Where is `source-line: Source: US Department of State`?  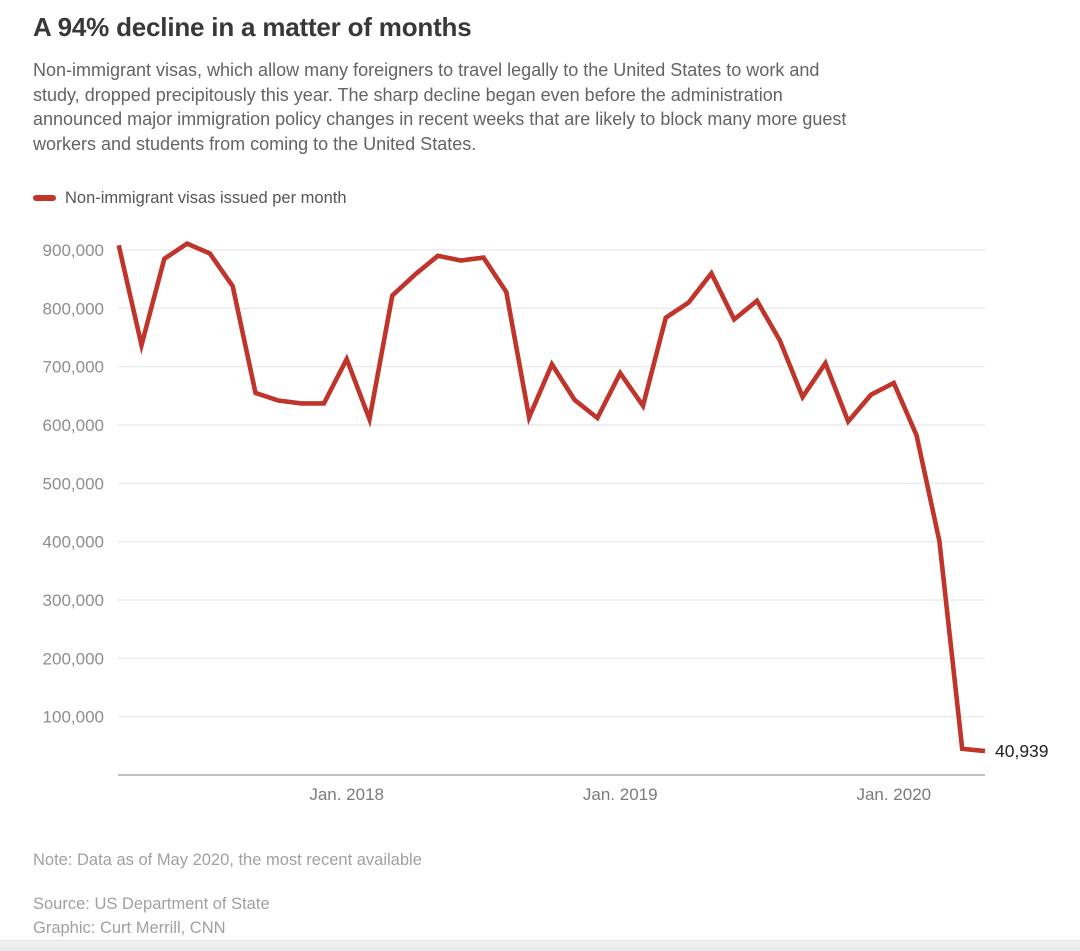 source-line: Source: US Department of State is located at coordinates (151, 904).